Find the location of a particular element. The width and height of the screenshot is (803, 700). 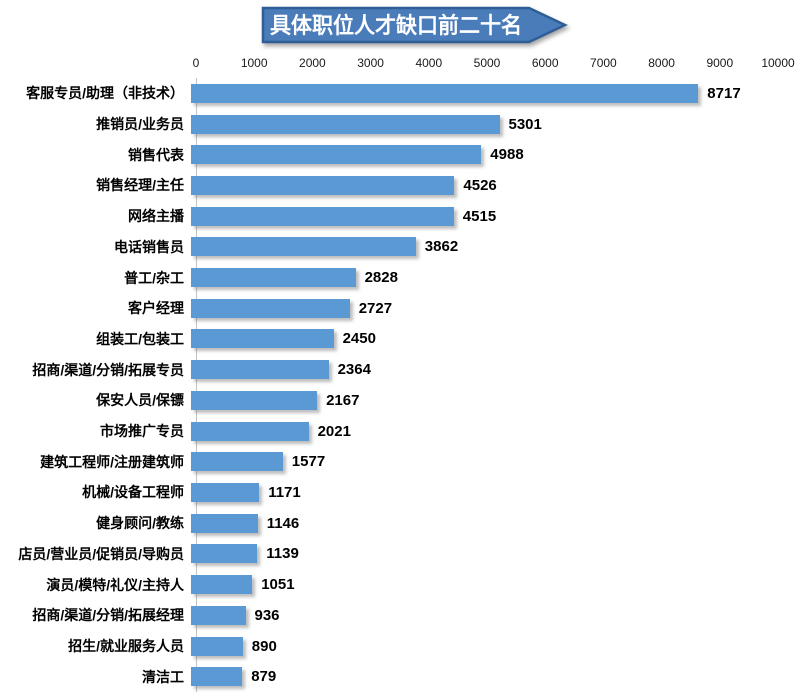

x-tick-label: 3000 is located at coordinates (370, 63).